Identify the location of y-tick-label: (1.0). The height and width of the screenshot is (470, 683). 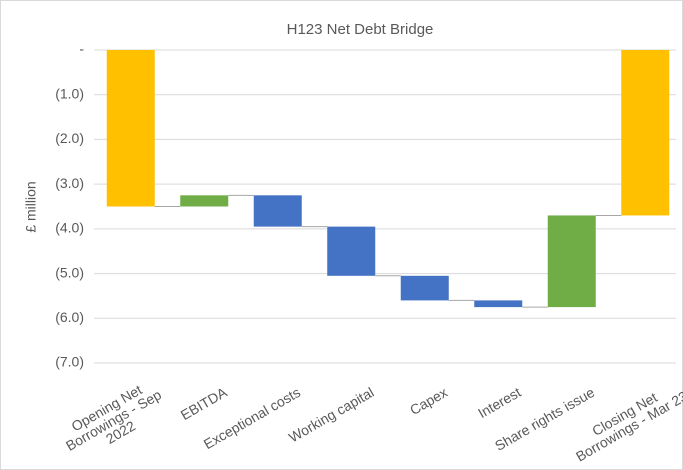
(69, 93).